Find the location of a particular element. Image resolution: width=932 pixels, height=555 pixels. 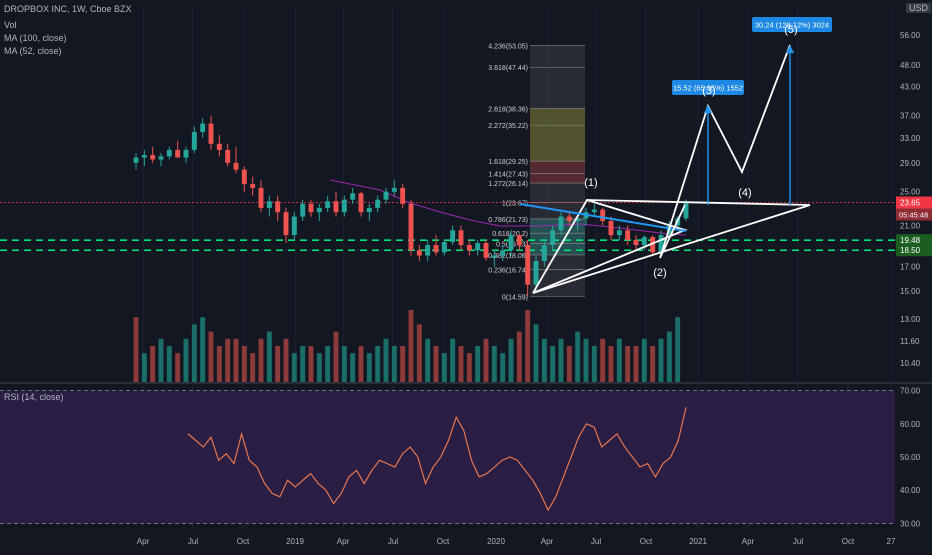

fib-level-label: 1.414(27.43) is located at coordinates (508, 175).